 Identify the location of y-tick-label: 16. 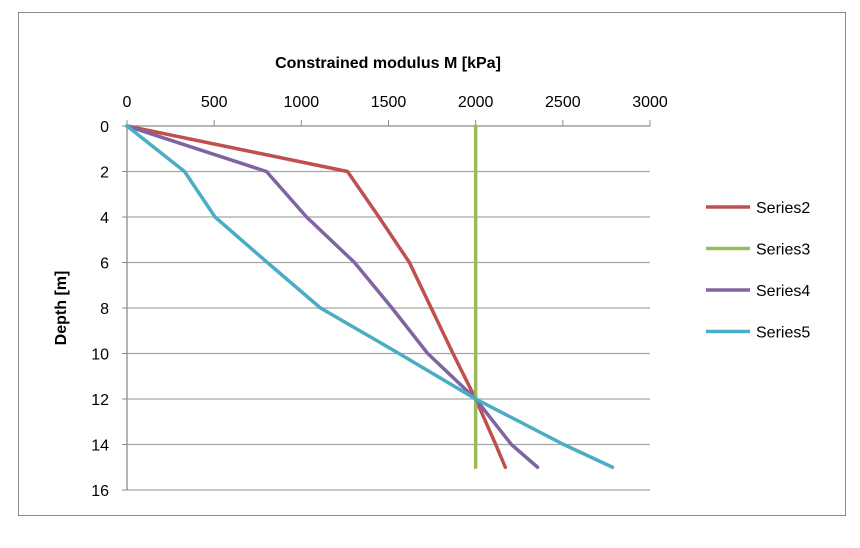
(100, 491).